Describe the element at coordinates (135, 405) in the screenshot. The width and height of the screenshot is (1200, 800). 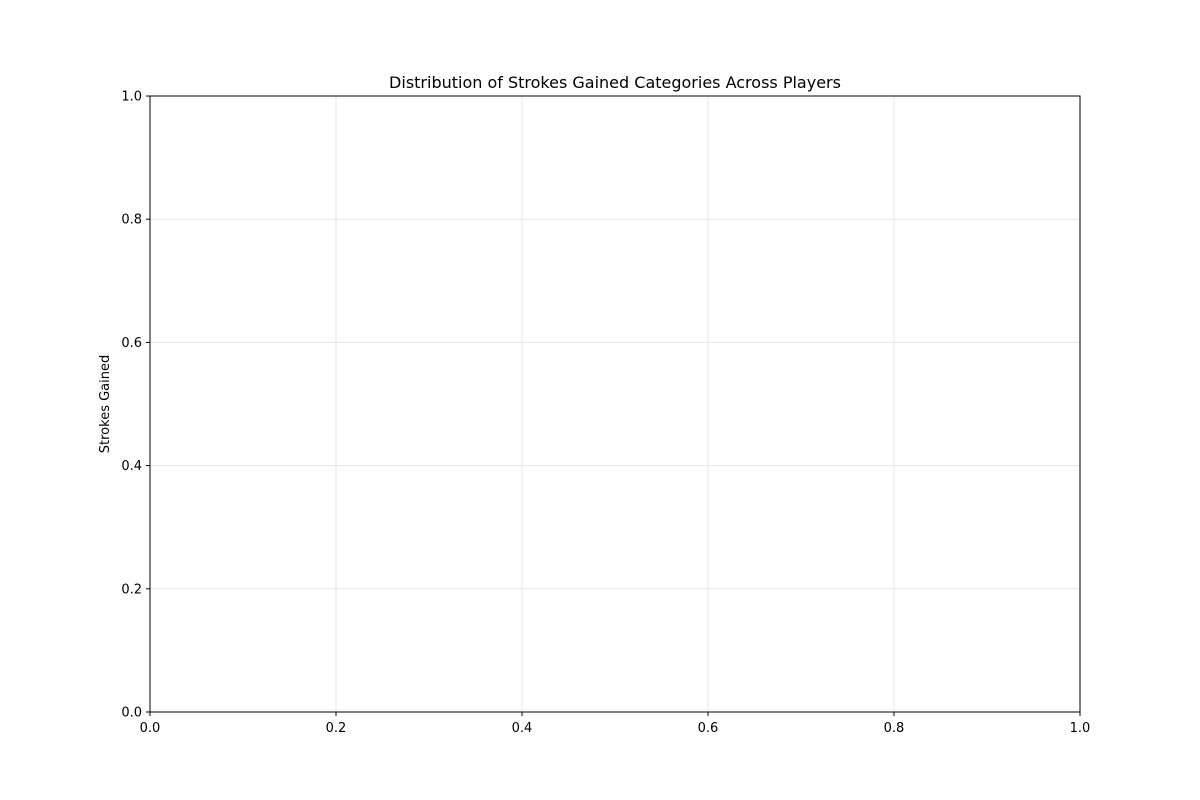
I see `y-axis: 0.0 0.2 0.4 0.6 0.8 1.0` at that location.